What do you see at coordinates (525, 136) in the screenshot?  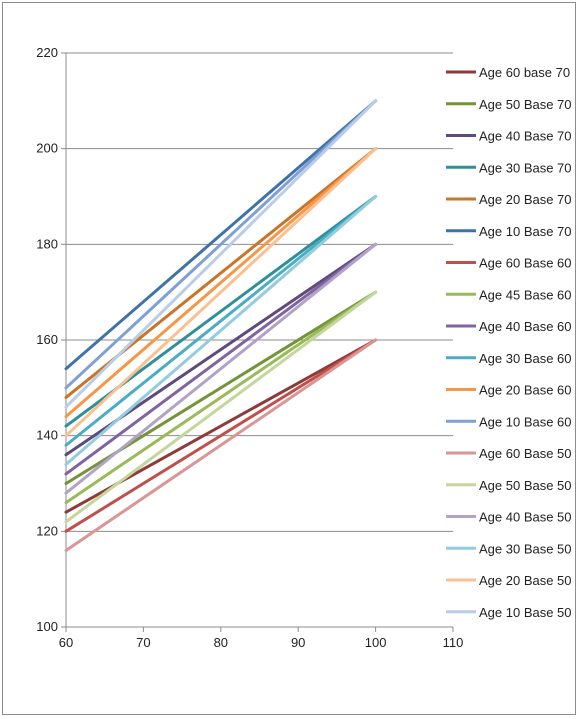 I see `legend-label: Age 40 Base 70` at bounding box center [525, 136].